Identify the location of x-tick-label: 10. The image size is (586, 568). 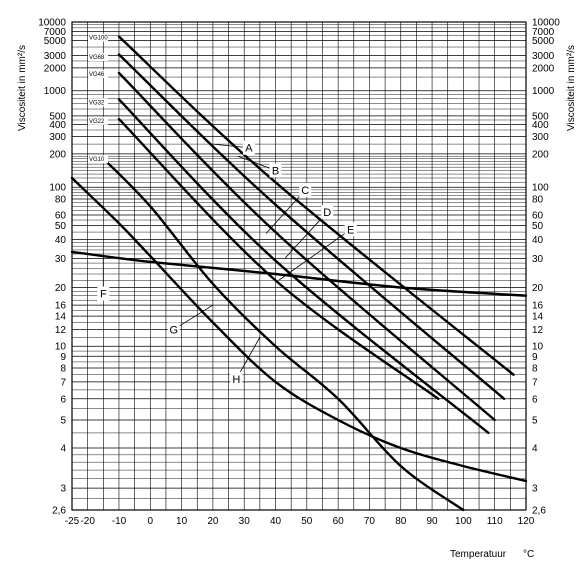
(182, 521).